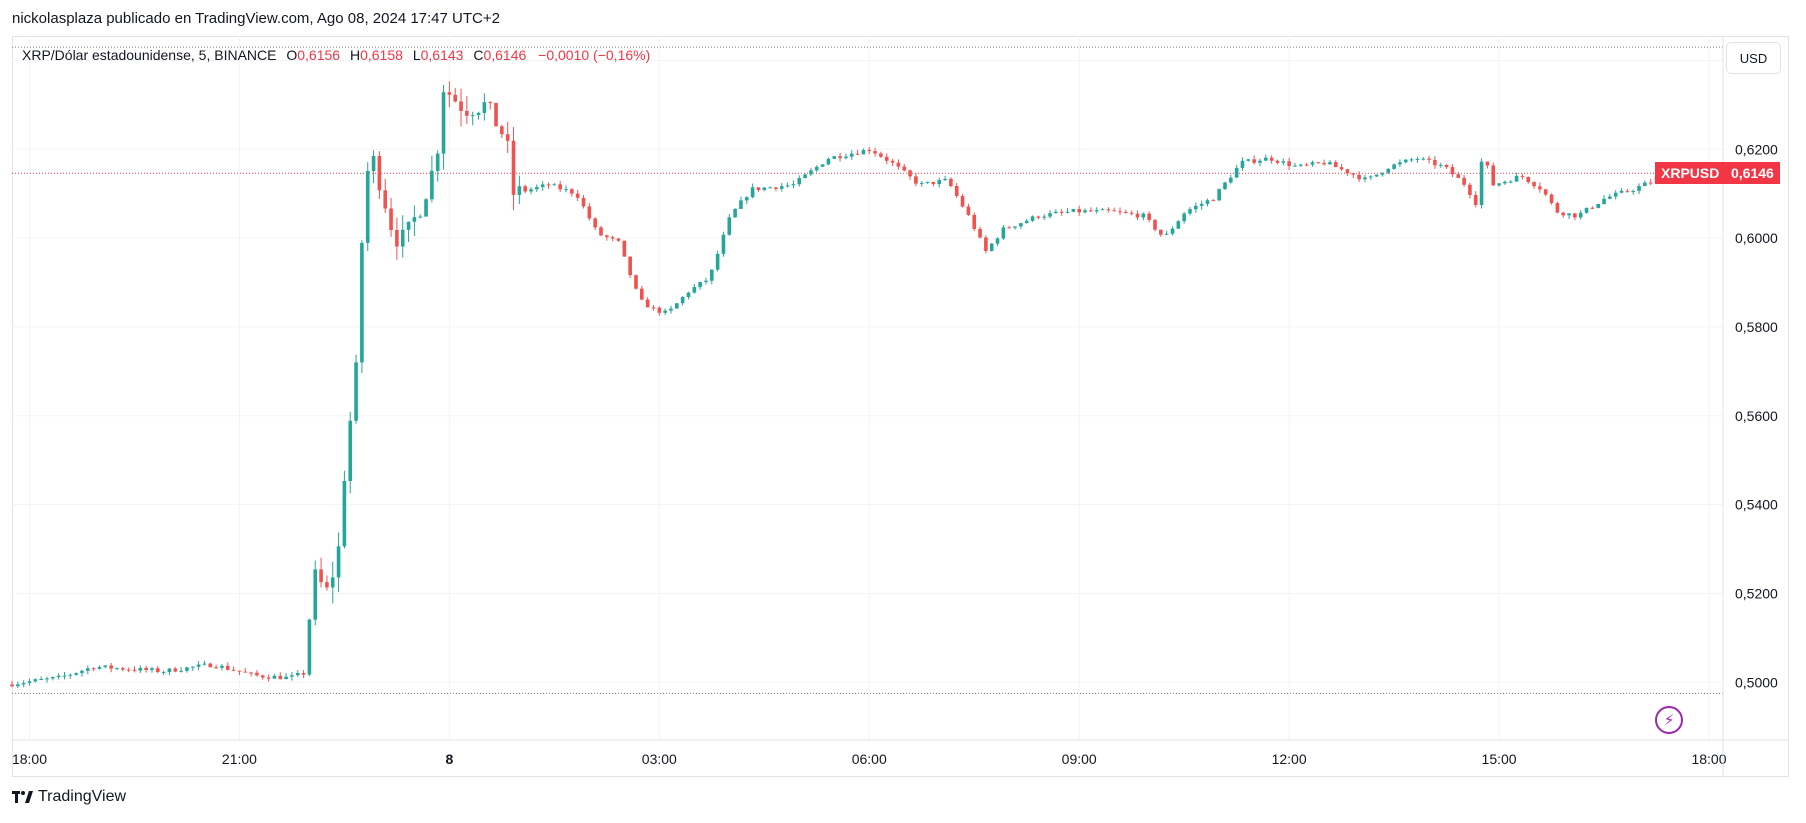 The height and width of the screenshot is (823, 1806). I want to click on x-tick-label: 06:00, so click(869, 759).